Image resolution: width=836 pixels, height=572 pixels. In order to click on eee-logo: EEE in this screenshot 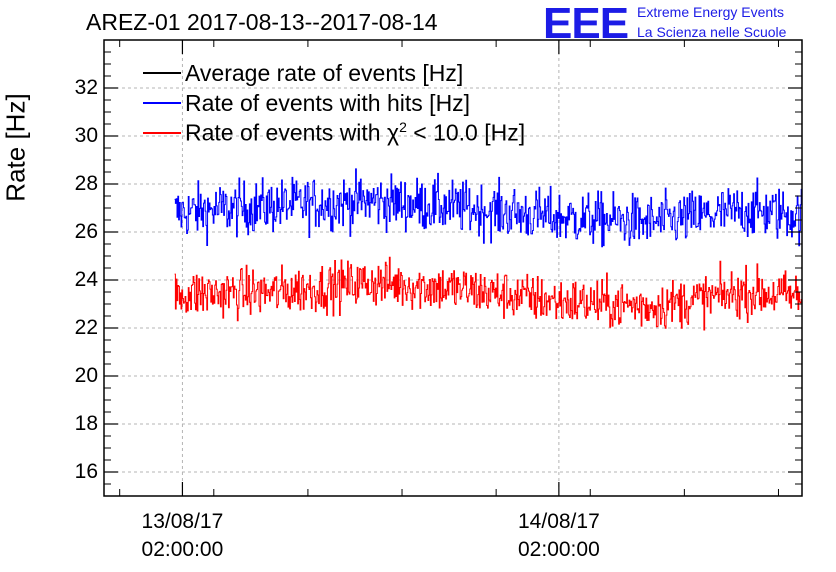, I will do `click(586, 24)`.